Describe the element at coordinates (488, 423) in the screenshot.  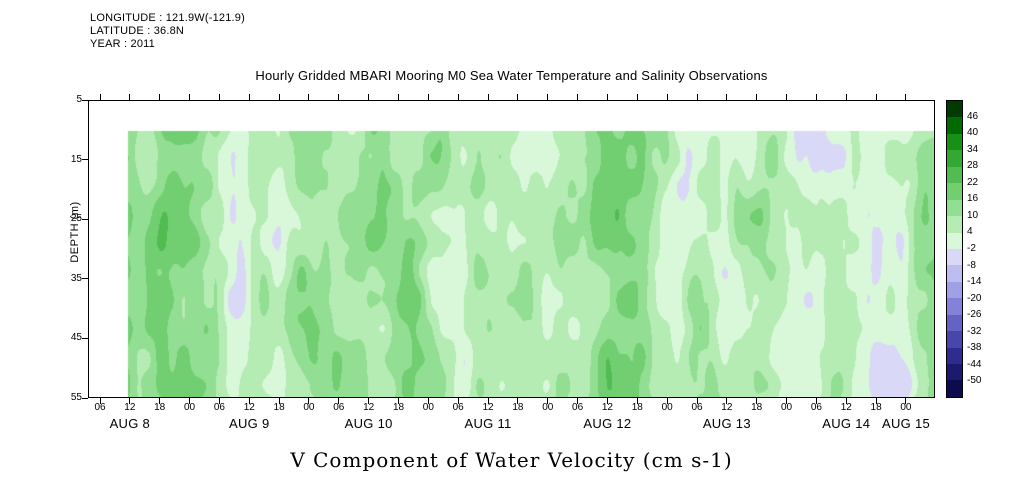
I see `date-label: AUG 11` at that location.